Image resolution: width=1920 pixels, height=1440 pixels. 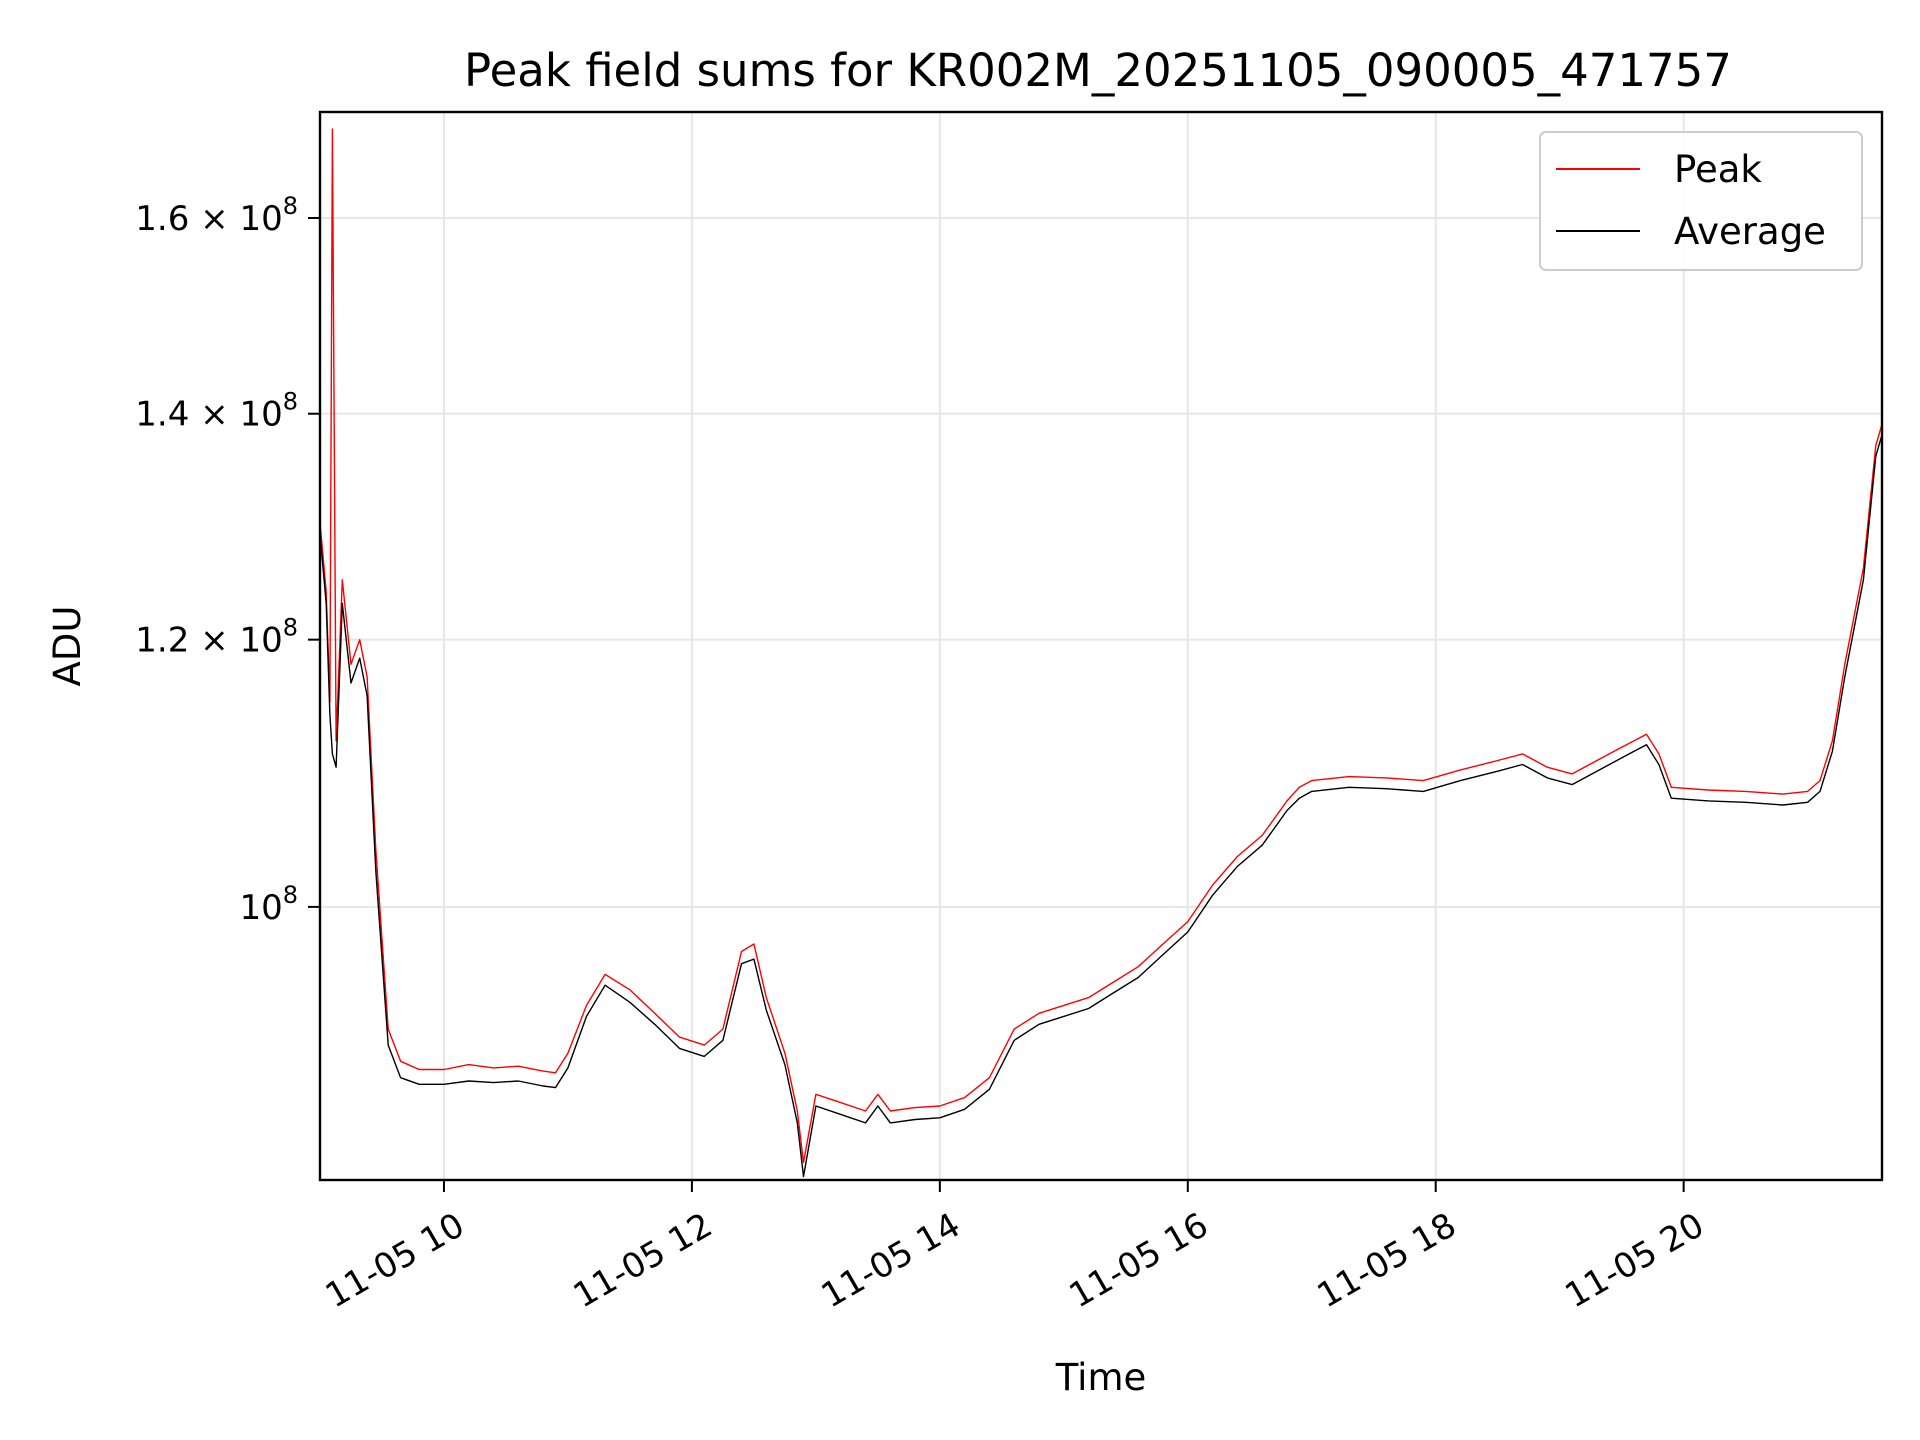 I want to click on legend: Peak Average, so click(x=1701, y=201).